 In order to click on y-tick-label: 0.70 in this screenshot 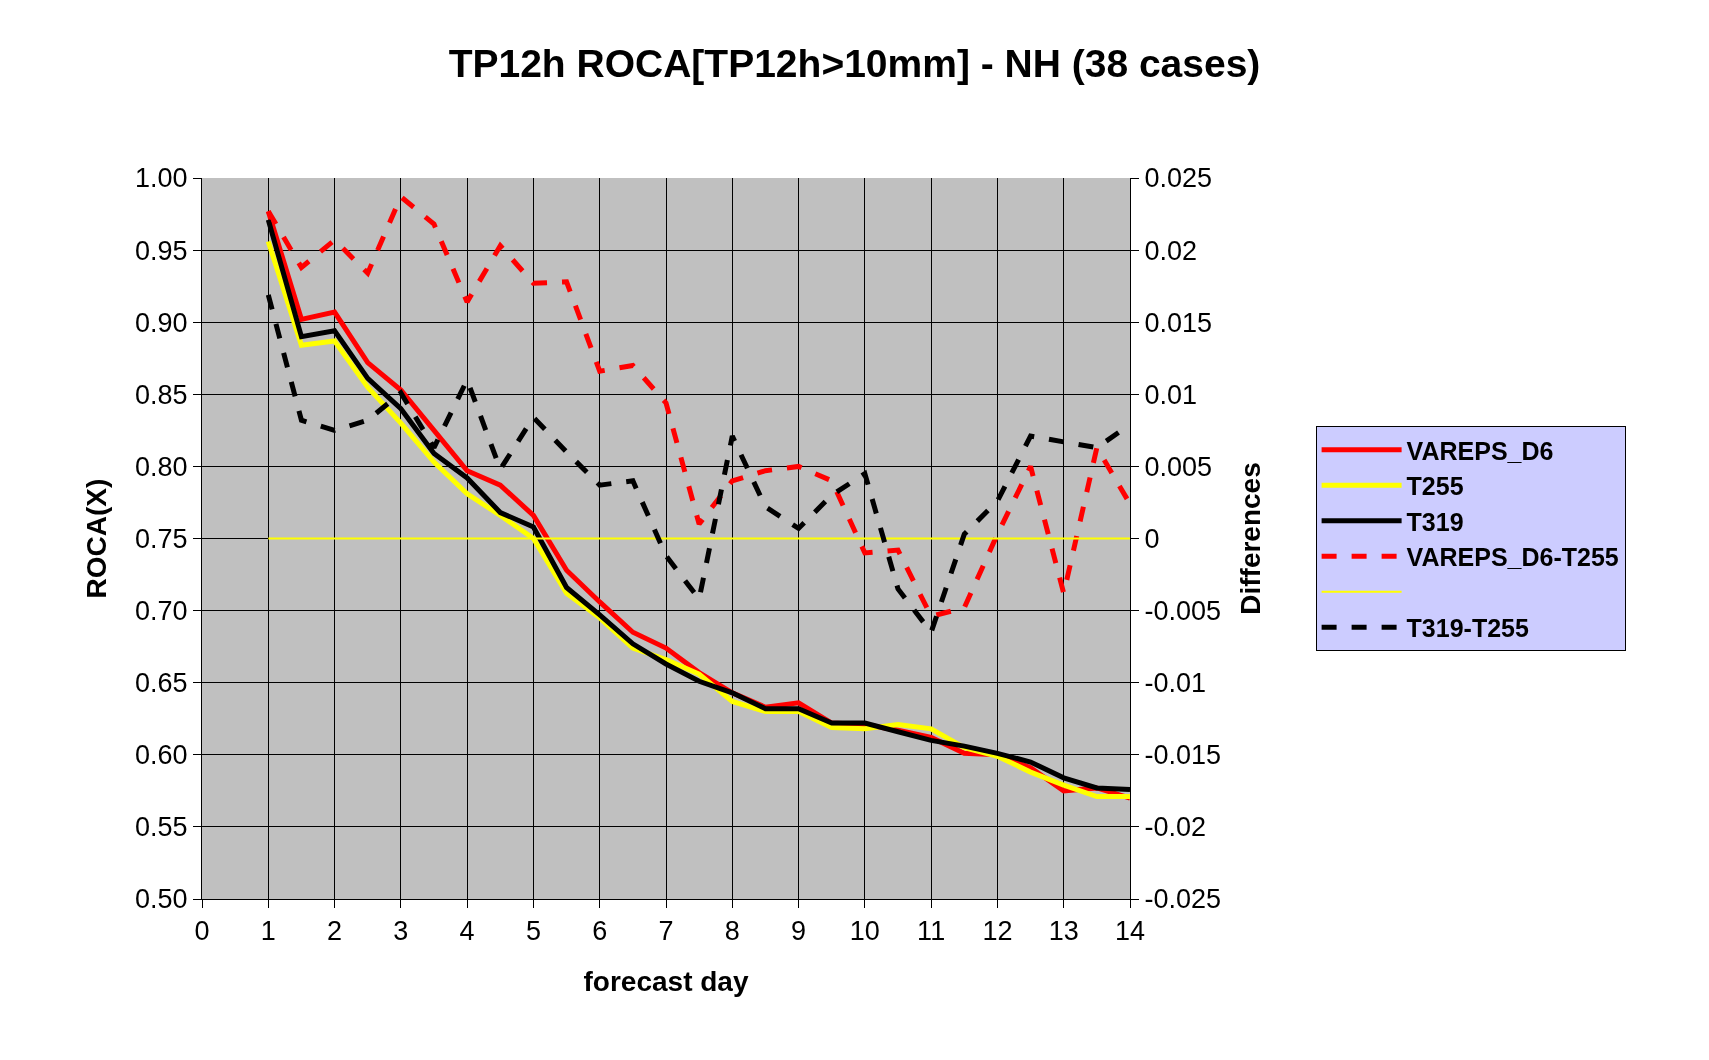, I will do `click(161, 611)`.